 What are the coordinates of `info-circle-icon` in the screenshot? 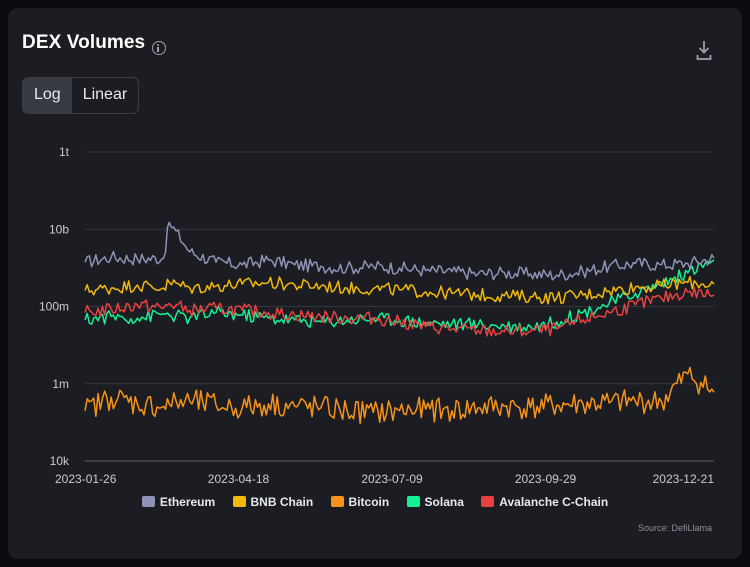 It's located at (159, 48).